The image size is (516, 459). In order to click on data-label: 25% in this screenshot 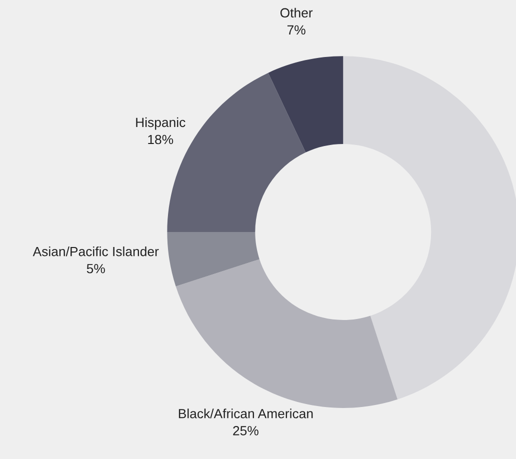, I will do `click(245, 431)`.